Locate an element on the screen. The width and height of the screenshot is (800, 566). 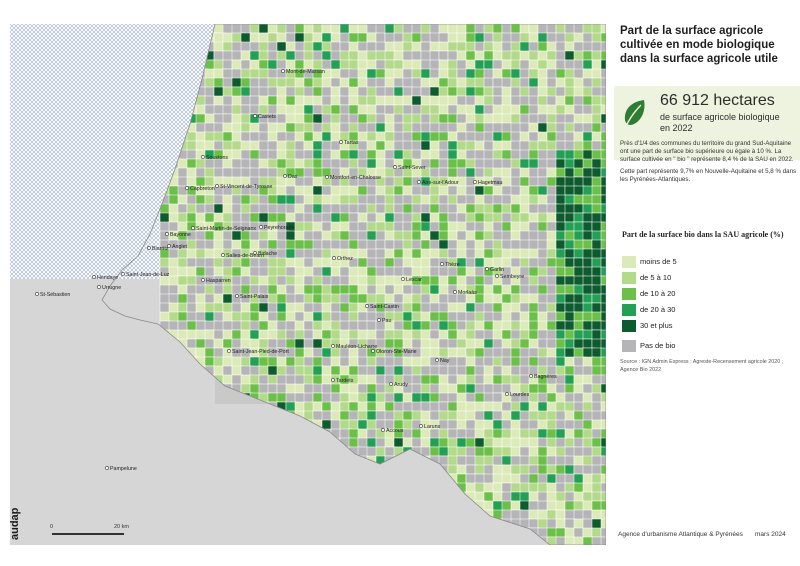
town-label: Hagetmau is located at coordinates (490, 183).